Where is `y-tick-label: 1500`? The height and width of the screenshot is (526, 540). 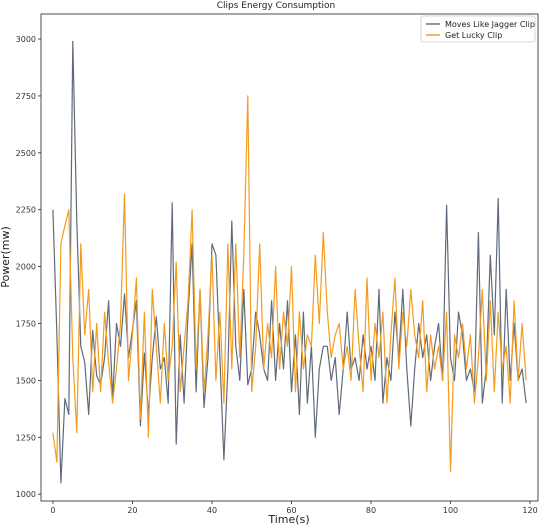
y-tick-label: 1500 is located at coordinates (26, 380).